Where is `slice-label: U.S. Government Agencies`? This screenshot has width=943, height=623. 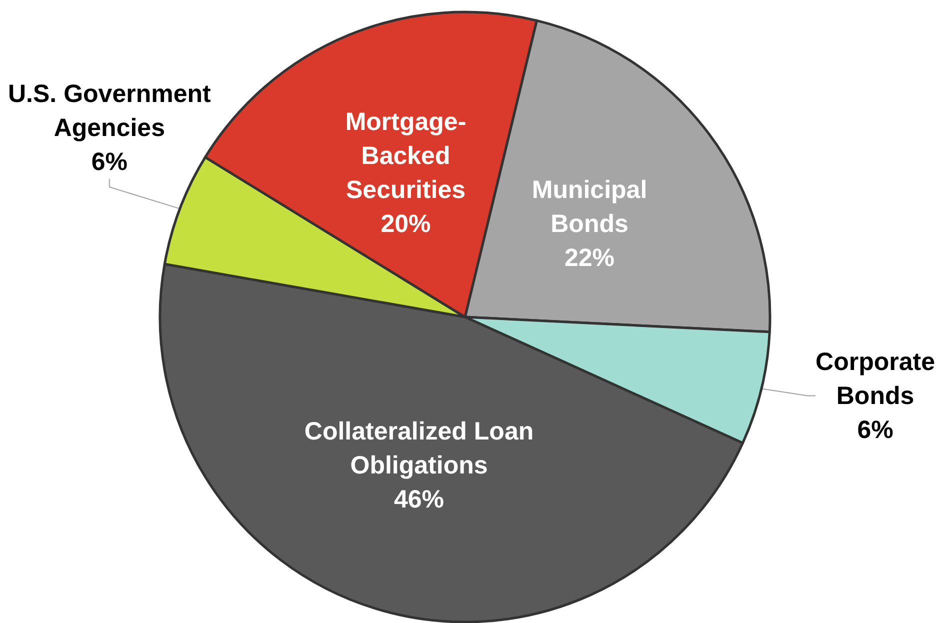 slice-label: U.S. Government Agencies is located at coordinates (110, 111).